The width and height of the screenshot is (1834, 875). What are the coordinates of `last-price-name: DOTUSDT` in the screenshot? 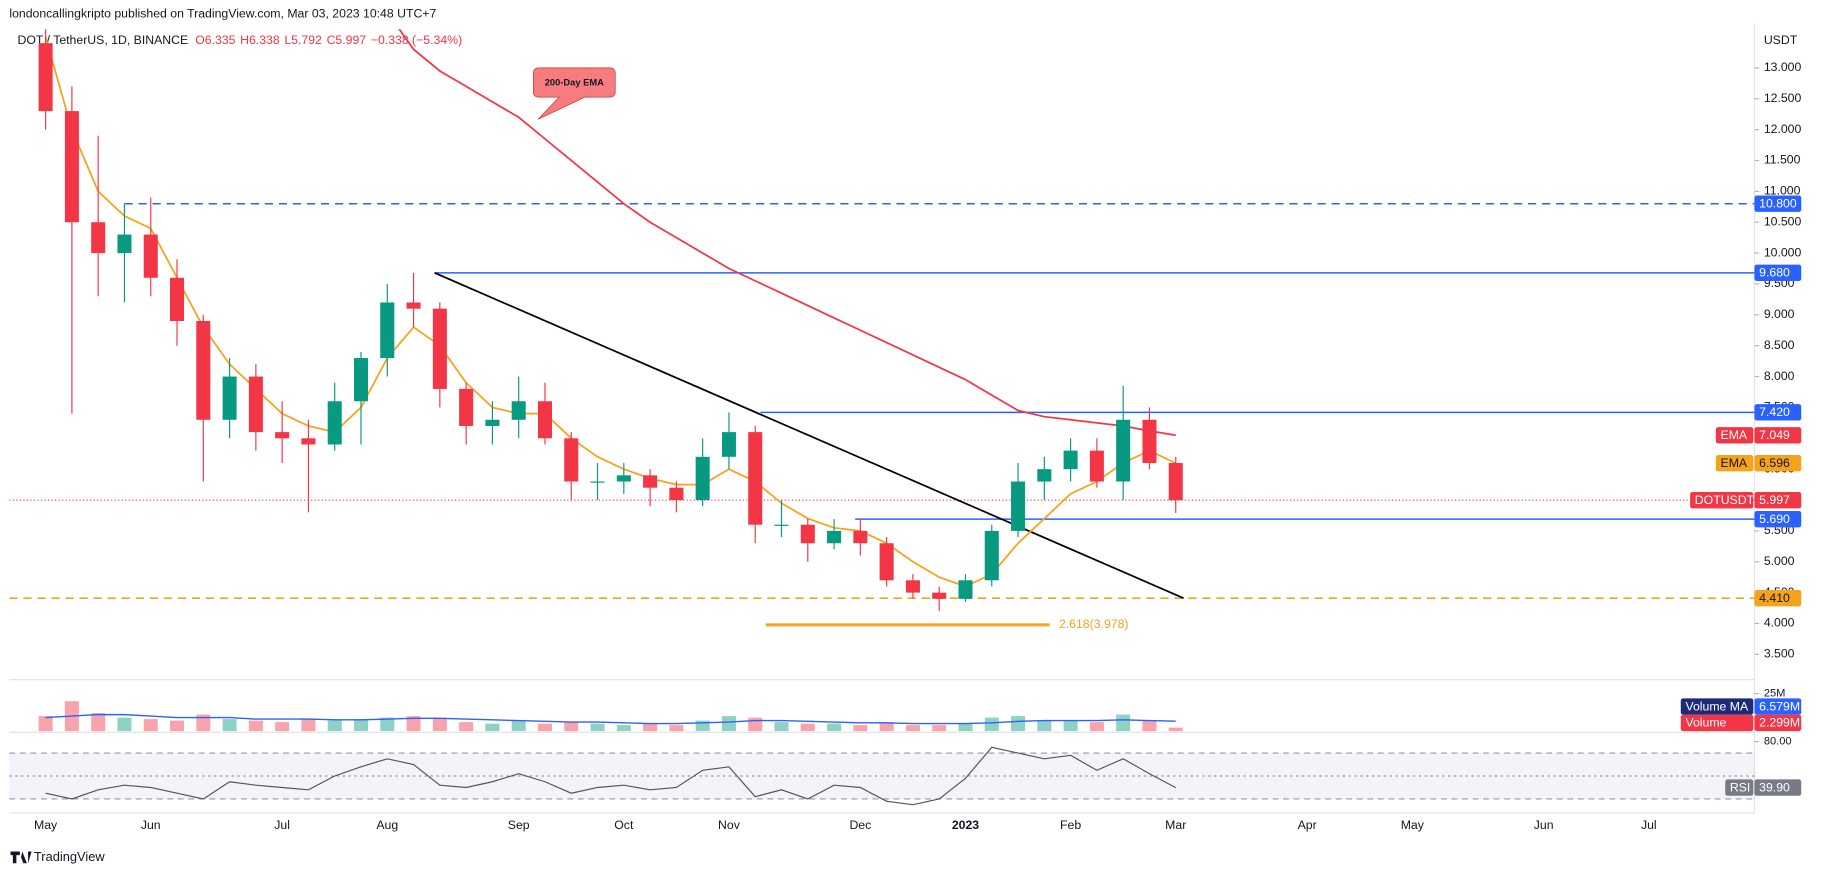 It's located at (1725, 500).